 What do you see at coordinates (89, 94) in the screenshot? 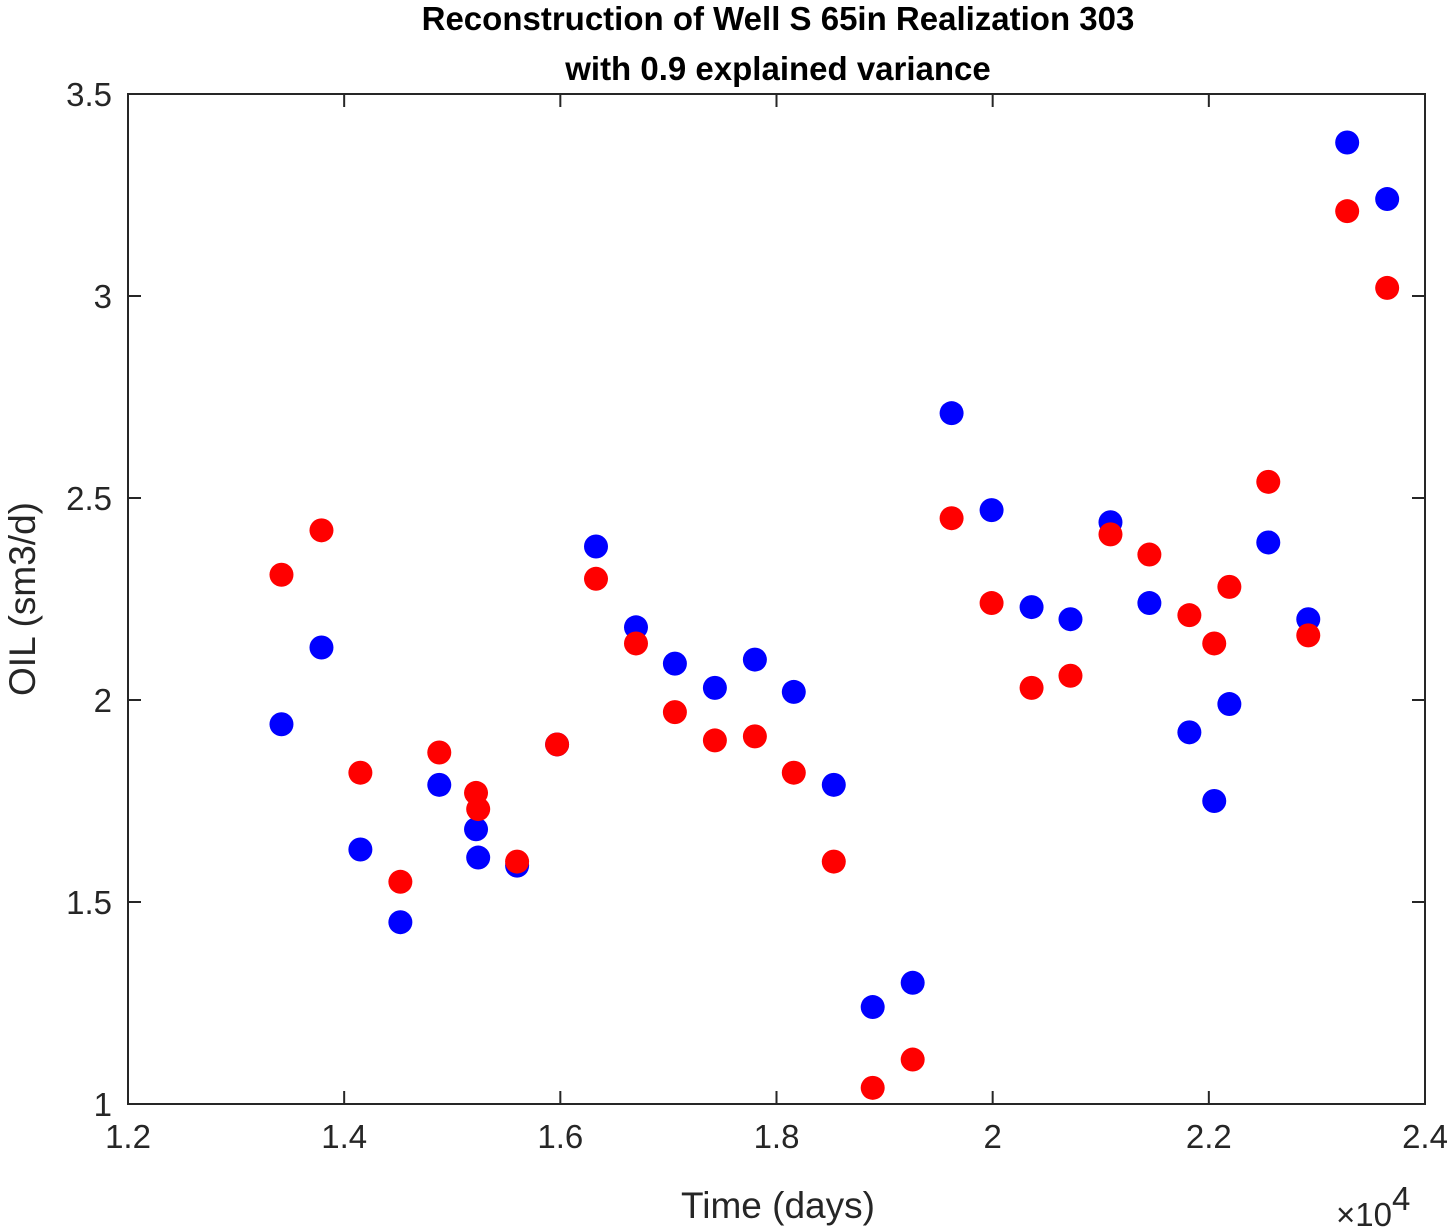
I see `y-tick-label: 3.5` at bounding box center [89, 94].